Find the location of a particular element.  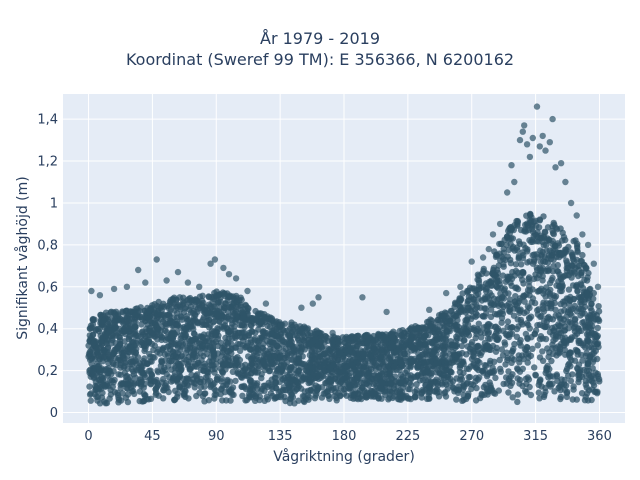

x-tick-label: 315 is located at coordinates (535, 436).